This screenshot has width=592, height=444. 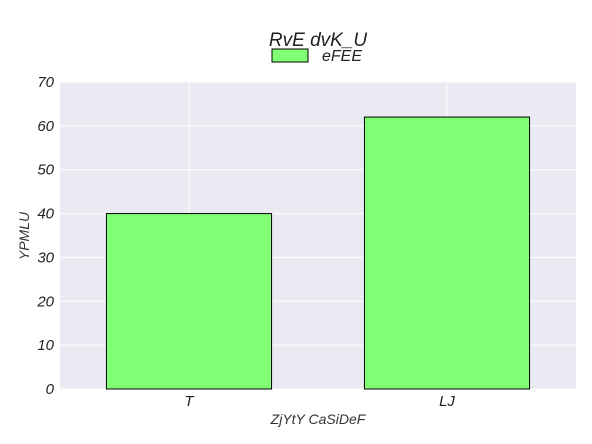 I want to click on y-tick-label: 70, so click(x=45, y=82).